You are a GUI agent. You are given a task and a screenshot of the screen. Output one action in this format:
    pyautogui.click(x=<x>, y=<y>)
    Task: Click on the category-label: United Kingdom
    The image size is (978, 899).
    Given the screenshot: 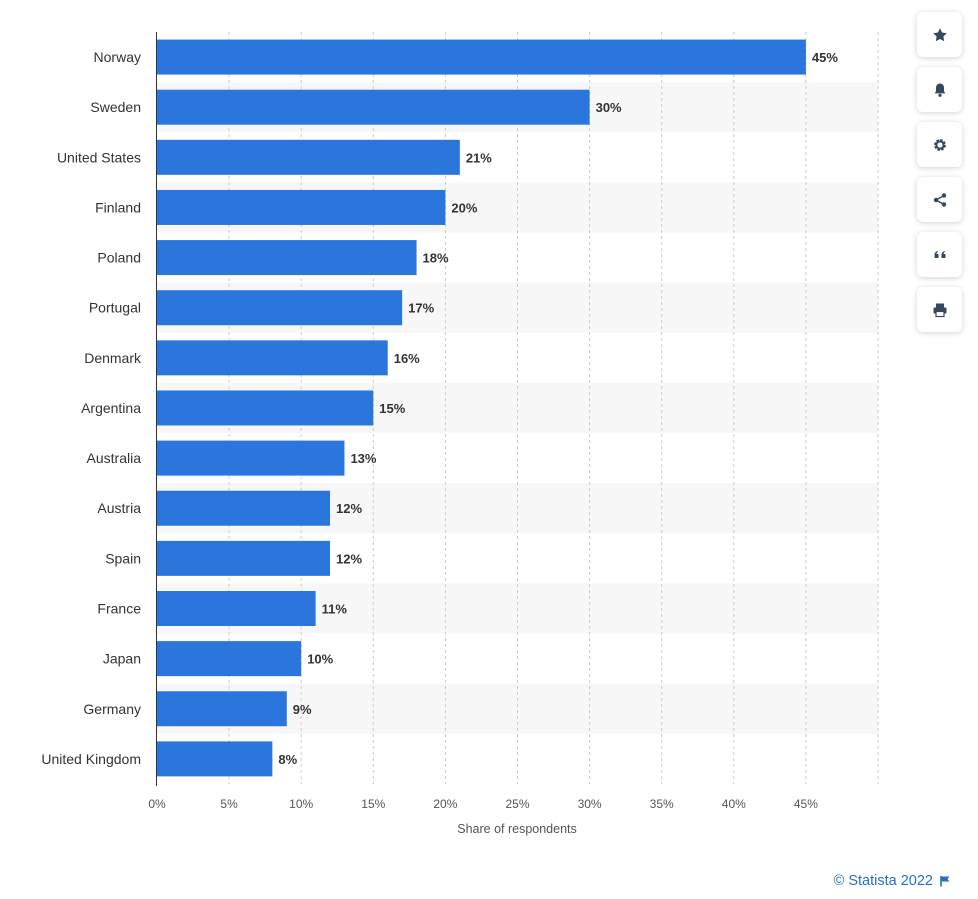 What is the action you would take?
    pyautogui.click(x=91, y=759)
    